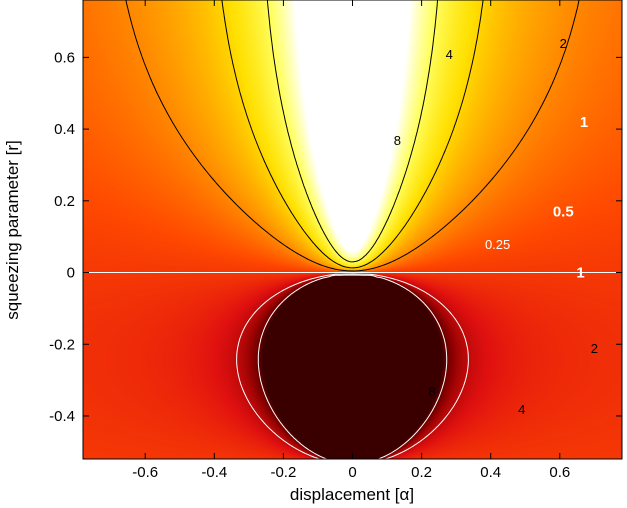  I want to click on x-tick-label: 0.2, so click(421, 472).